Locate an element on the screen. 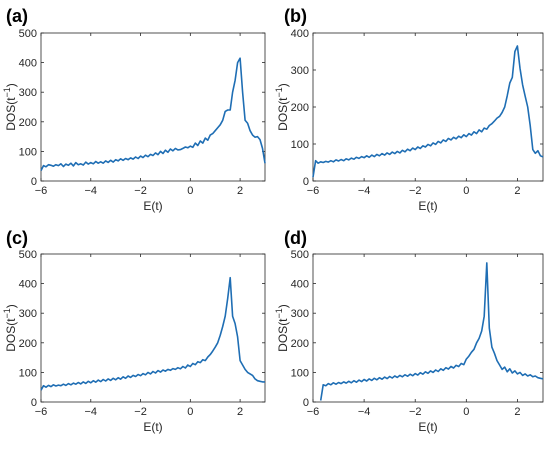  panel-label: (a) is located at coordinates (17, 16).